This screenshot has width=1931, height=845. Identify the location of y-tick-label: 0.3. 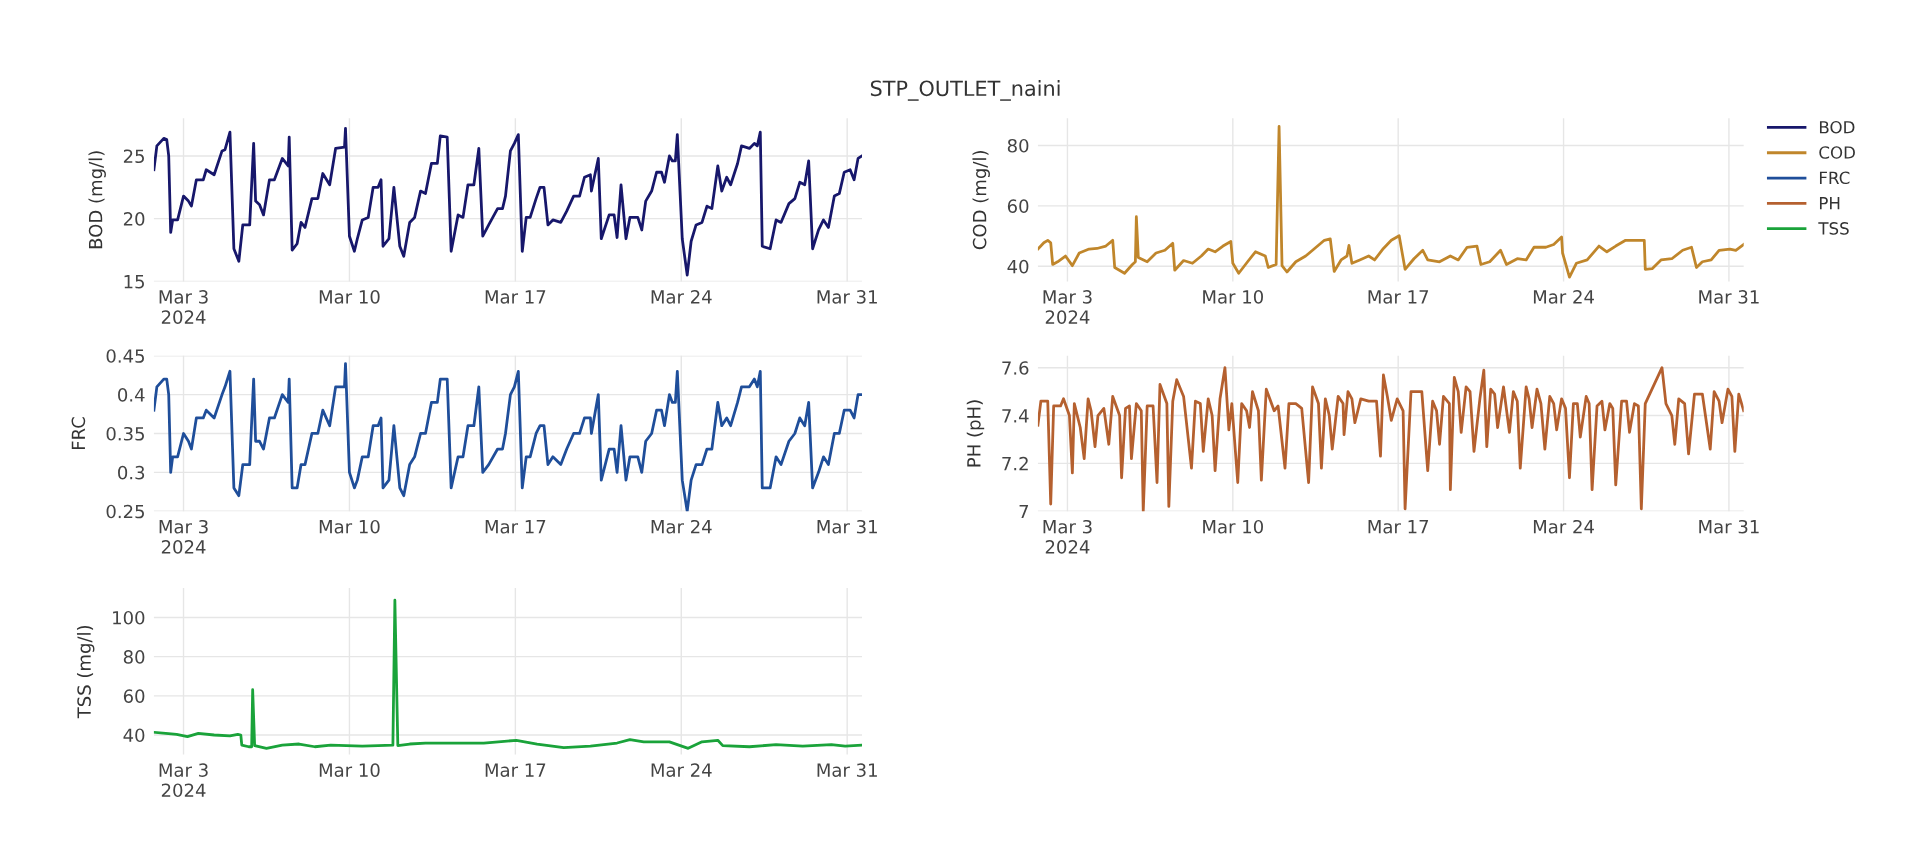
(131, 472).